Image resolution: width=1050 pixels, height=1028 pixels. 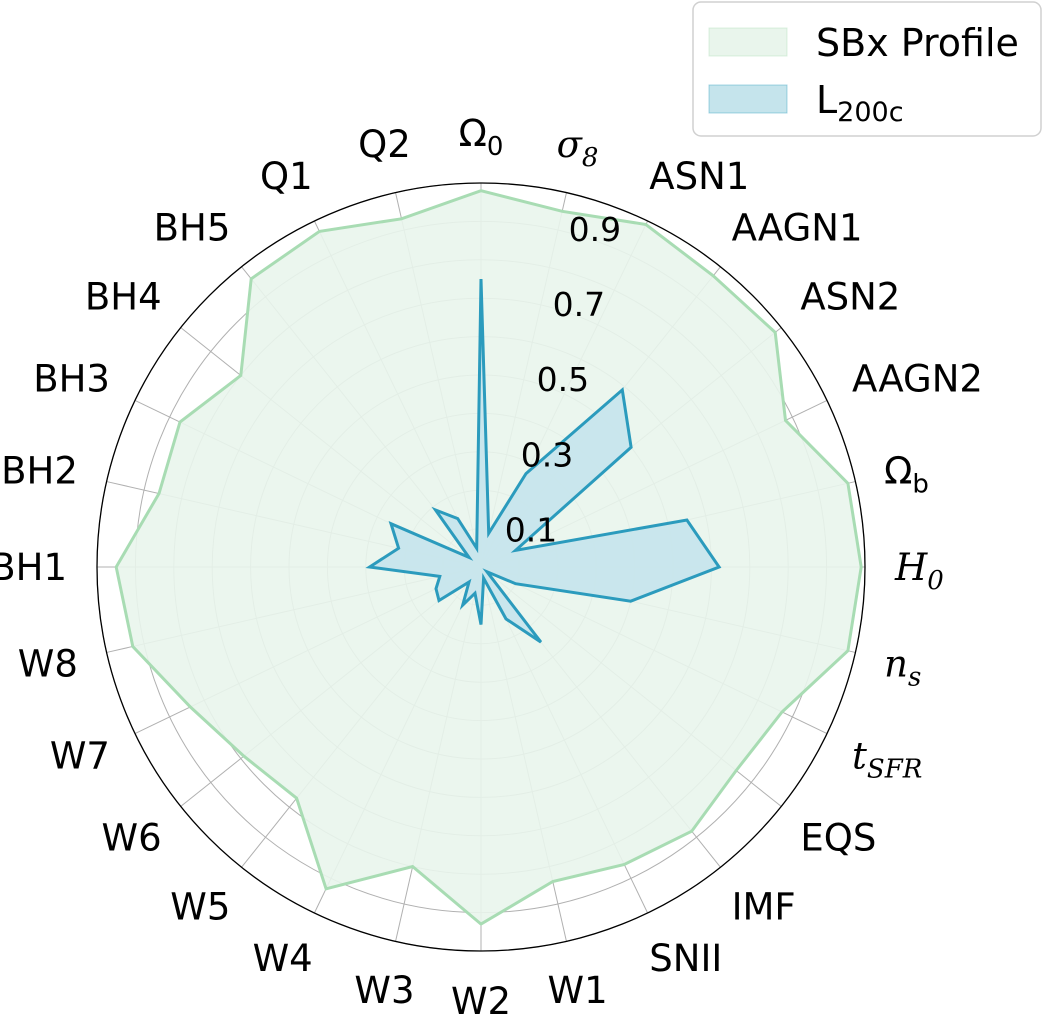 I want to click on category-label: W2, so click(x=481, y=1001).